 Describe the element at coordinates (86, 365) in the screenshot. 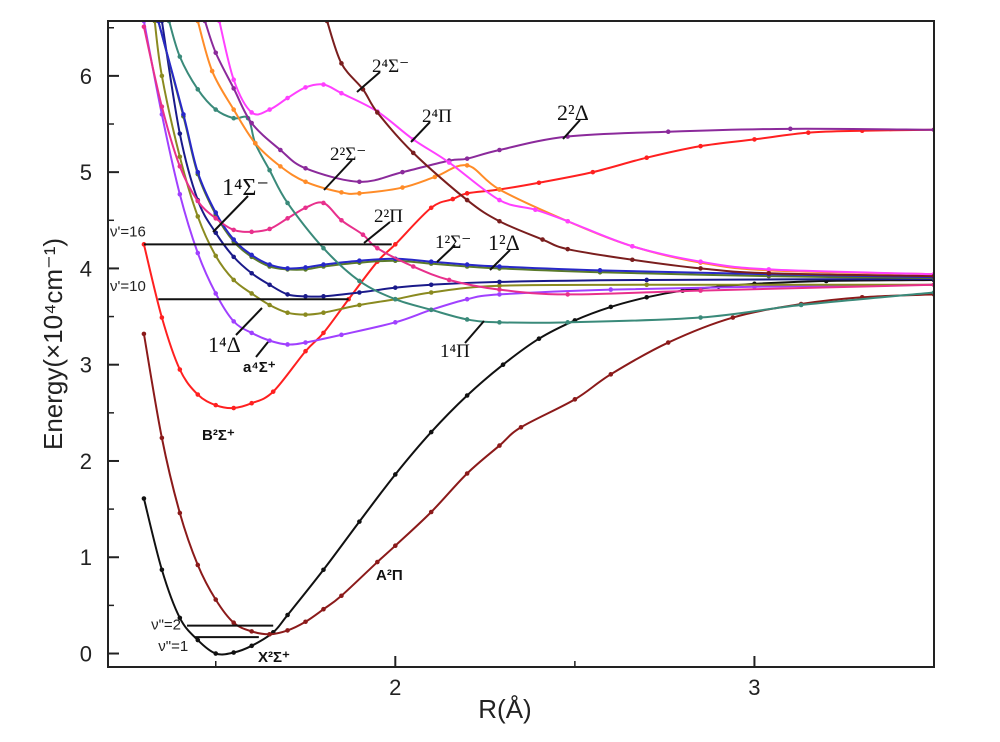

I see `y-tick-label: 3` at that location.